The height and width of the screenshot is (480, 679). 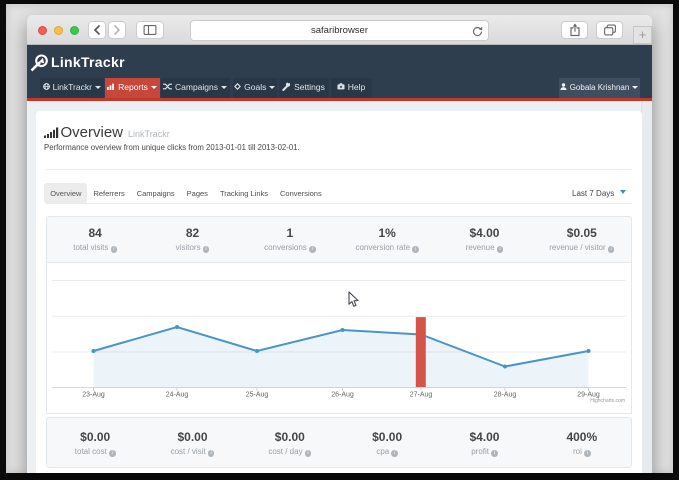 What do you see at coordinates (504, 395) in the screenshot?
I see `svg-text: 28-Aug` at bounding box center [504, 395].